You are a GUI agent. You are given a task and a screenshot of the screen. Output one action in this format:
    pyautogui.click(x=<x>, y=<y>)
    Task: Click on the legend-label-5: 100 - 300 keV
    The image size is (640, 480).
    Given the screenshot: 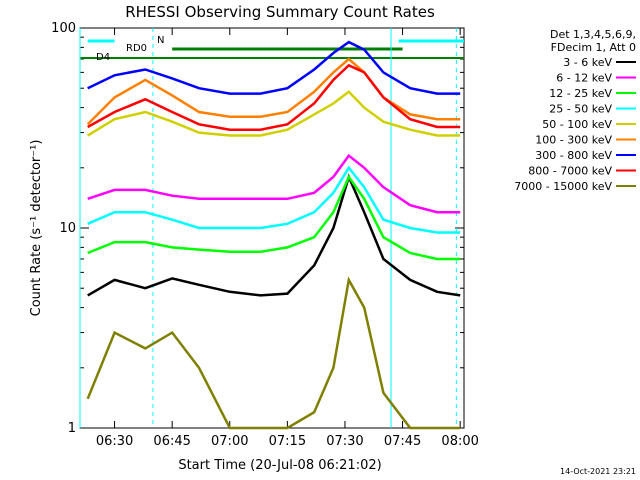 What is the action you would take?
    pyautogui.click(x=573, y=140)
    